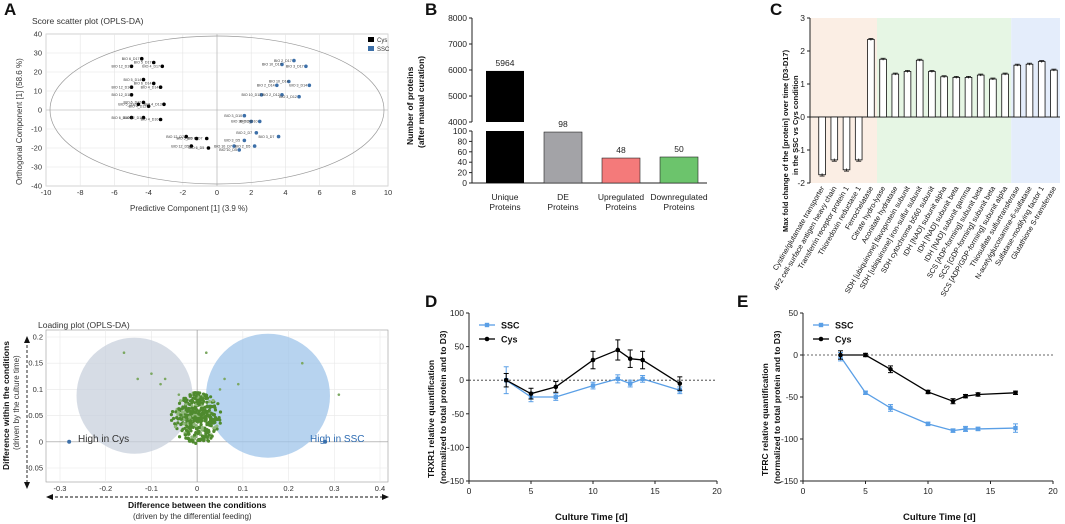 Image resolution: width=1065 pixels, height=524 pixels. What do you see at coordinates (288, 488) in the screenshot?
I see `loading-x-tick-label: 0.2` at bounding box center [288, 488].